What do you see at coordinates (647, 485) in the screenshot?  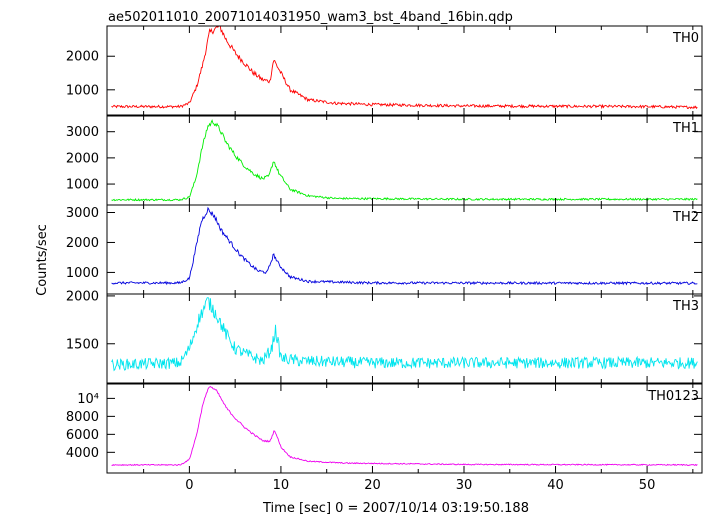 I see `x-tick-label: 50` at bounding box center [647, 485].